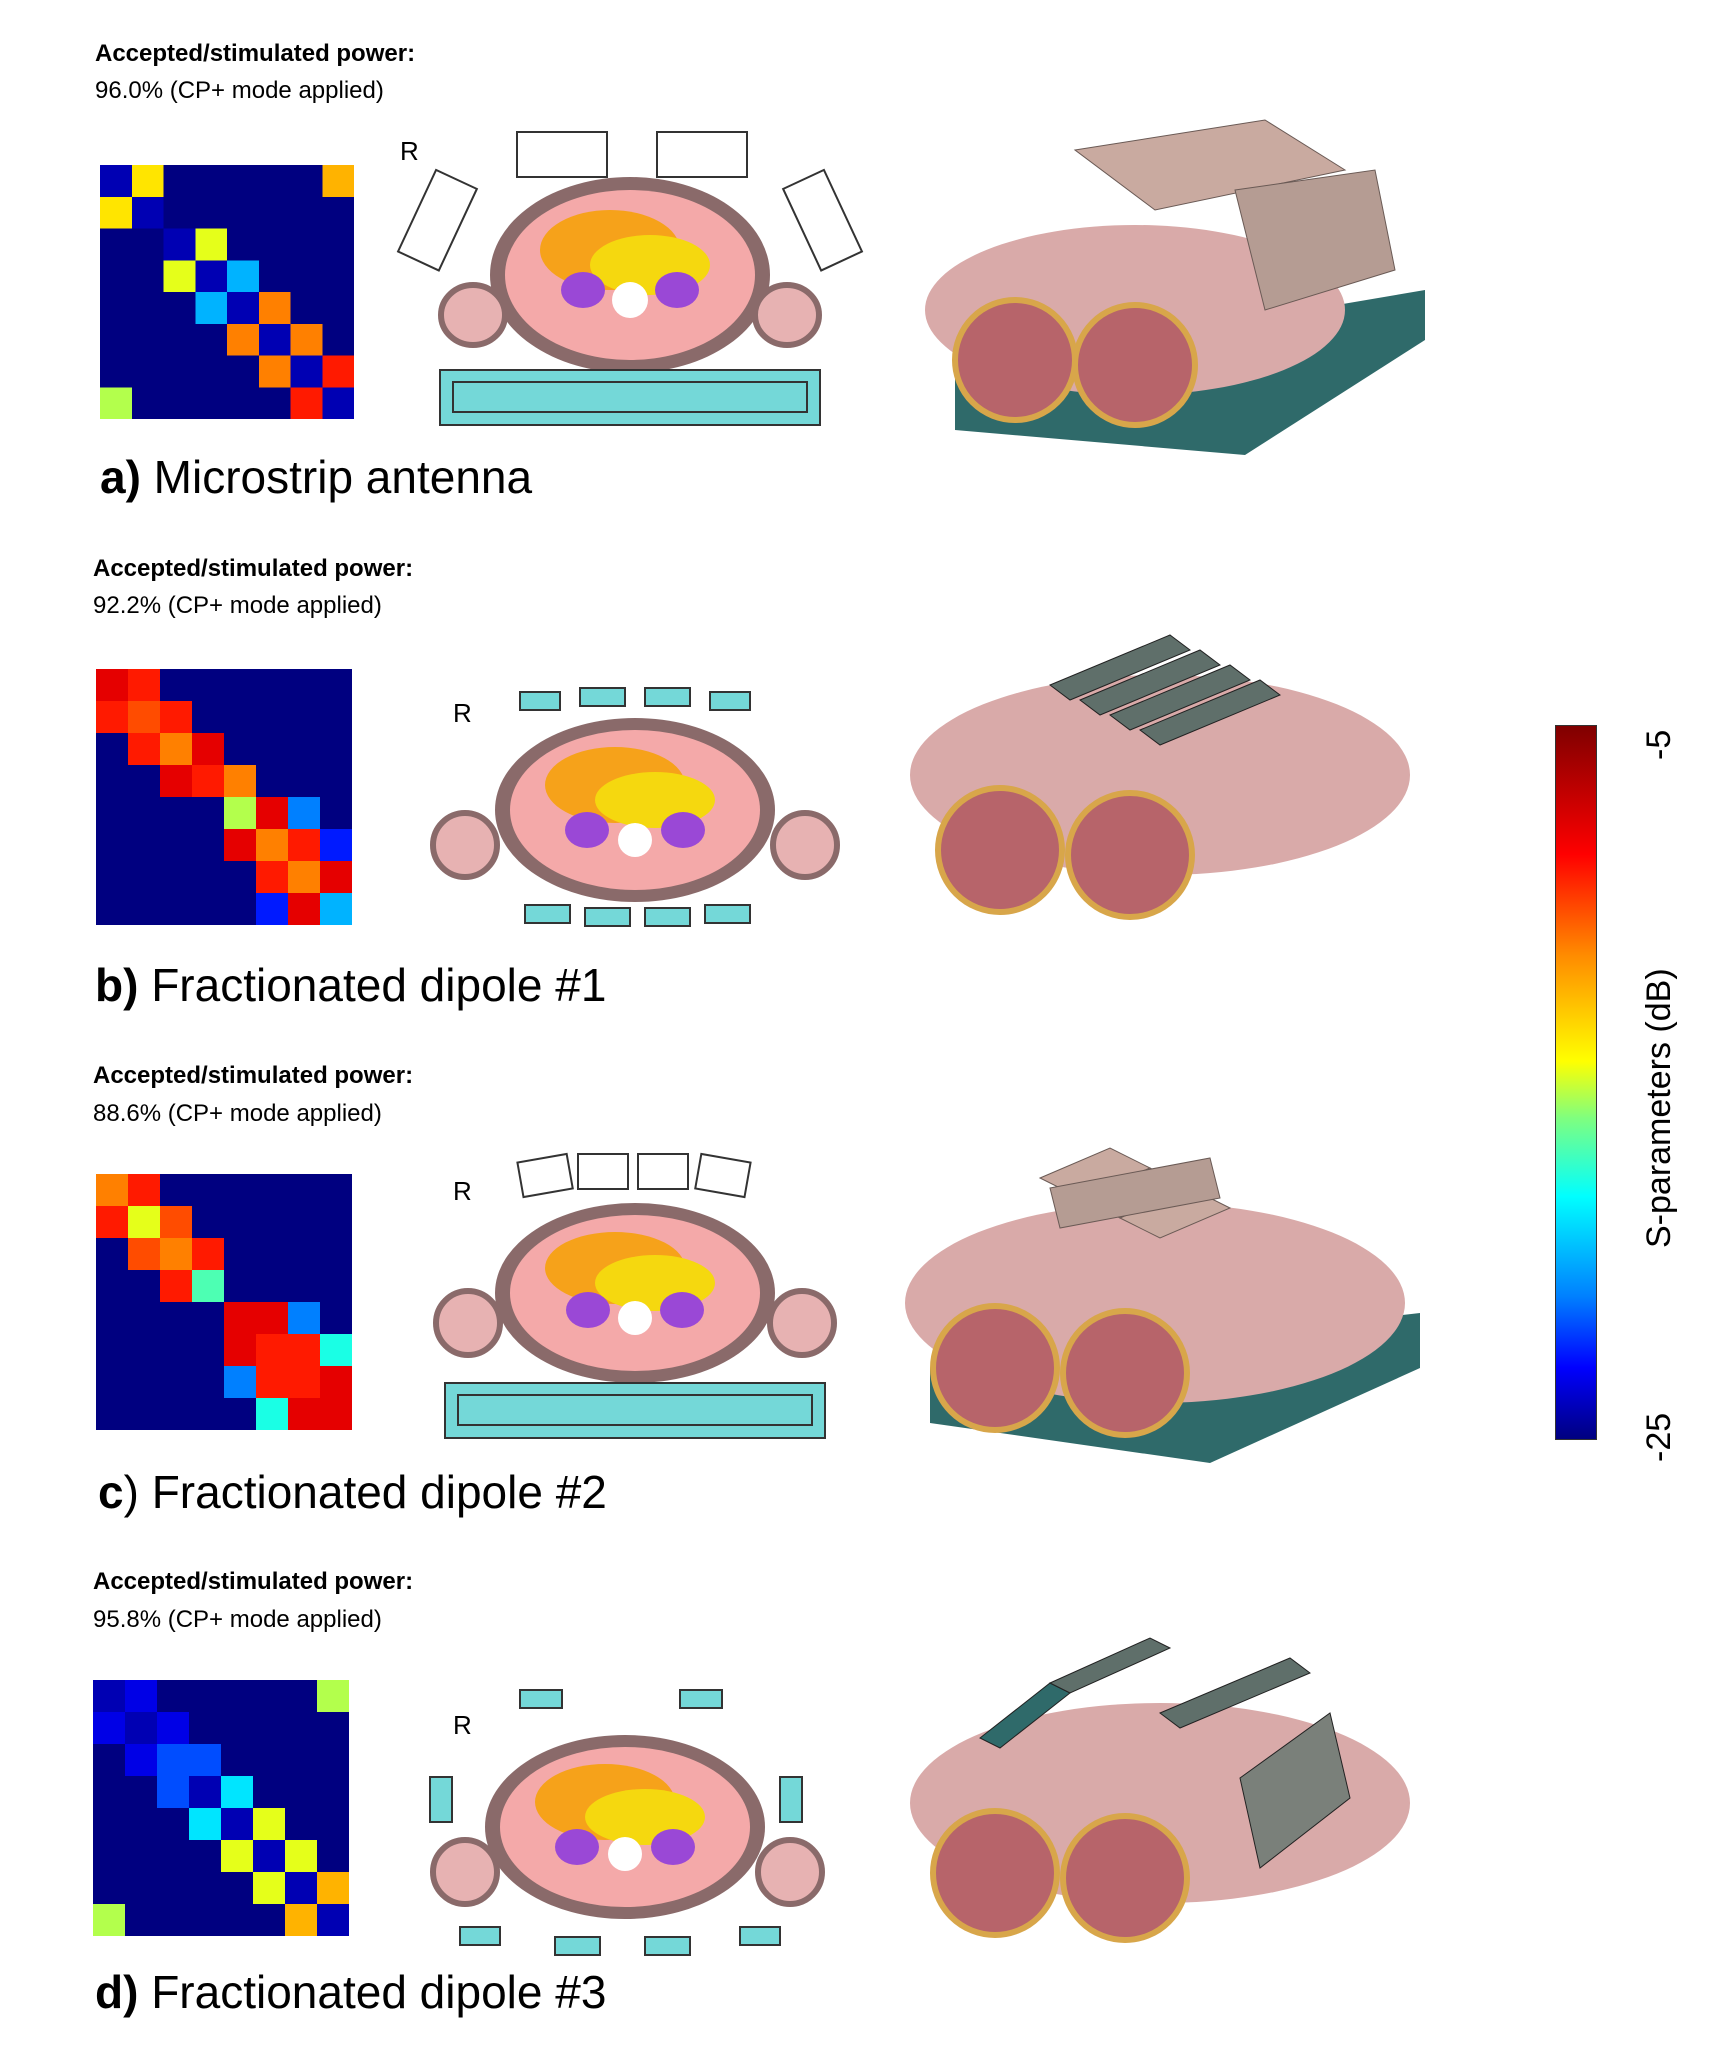  I want to click on cross-section-dipole-2: R, so click(635, 1295).